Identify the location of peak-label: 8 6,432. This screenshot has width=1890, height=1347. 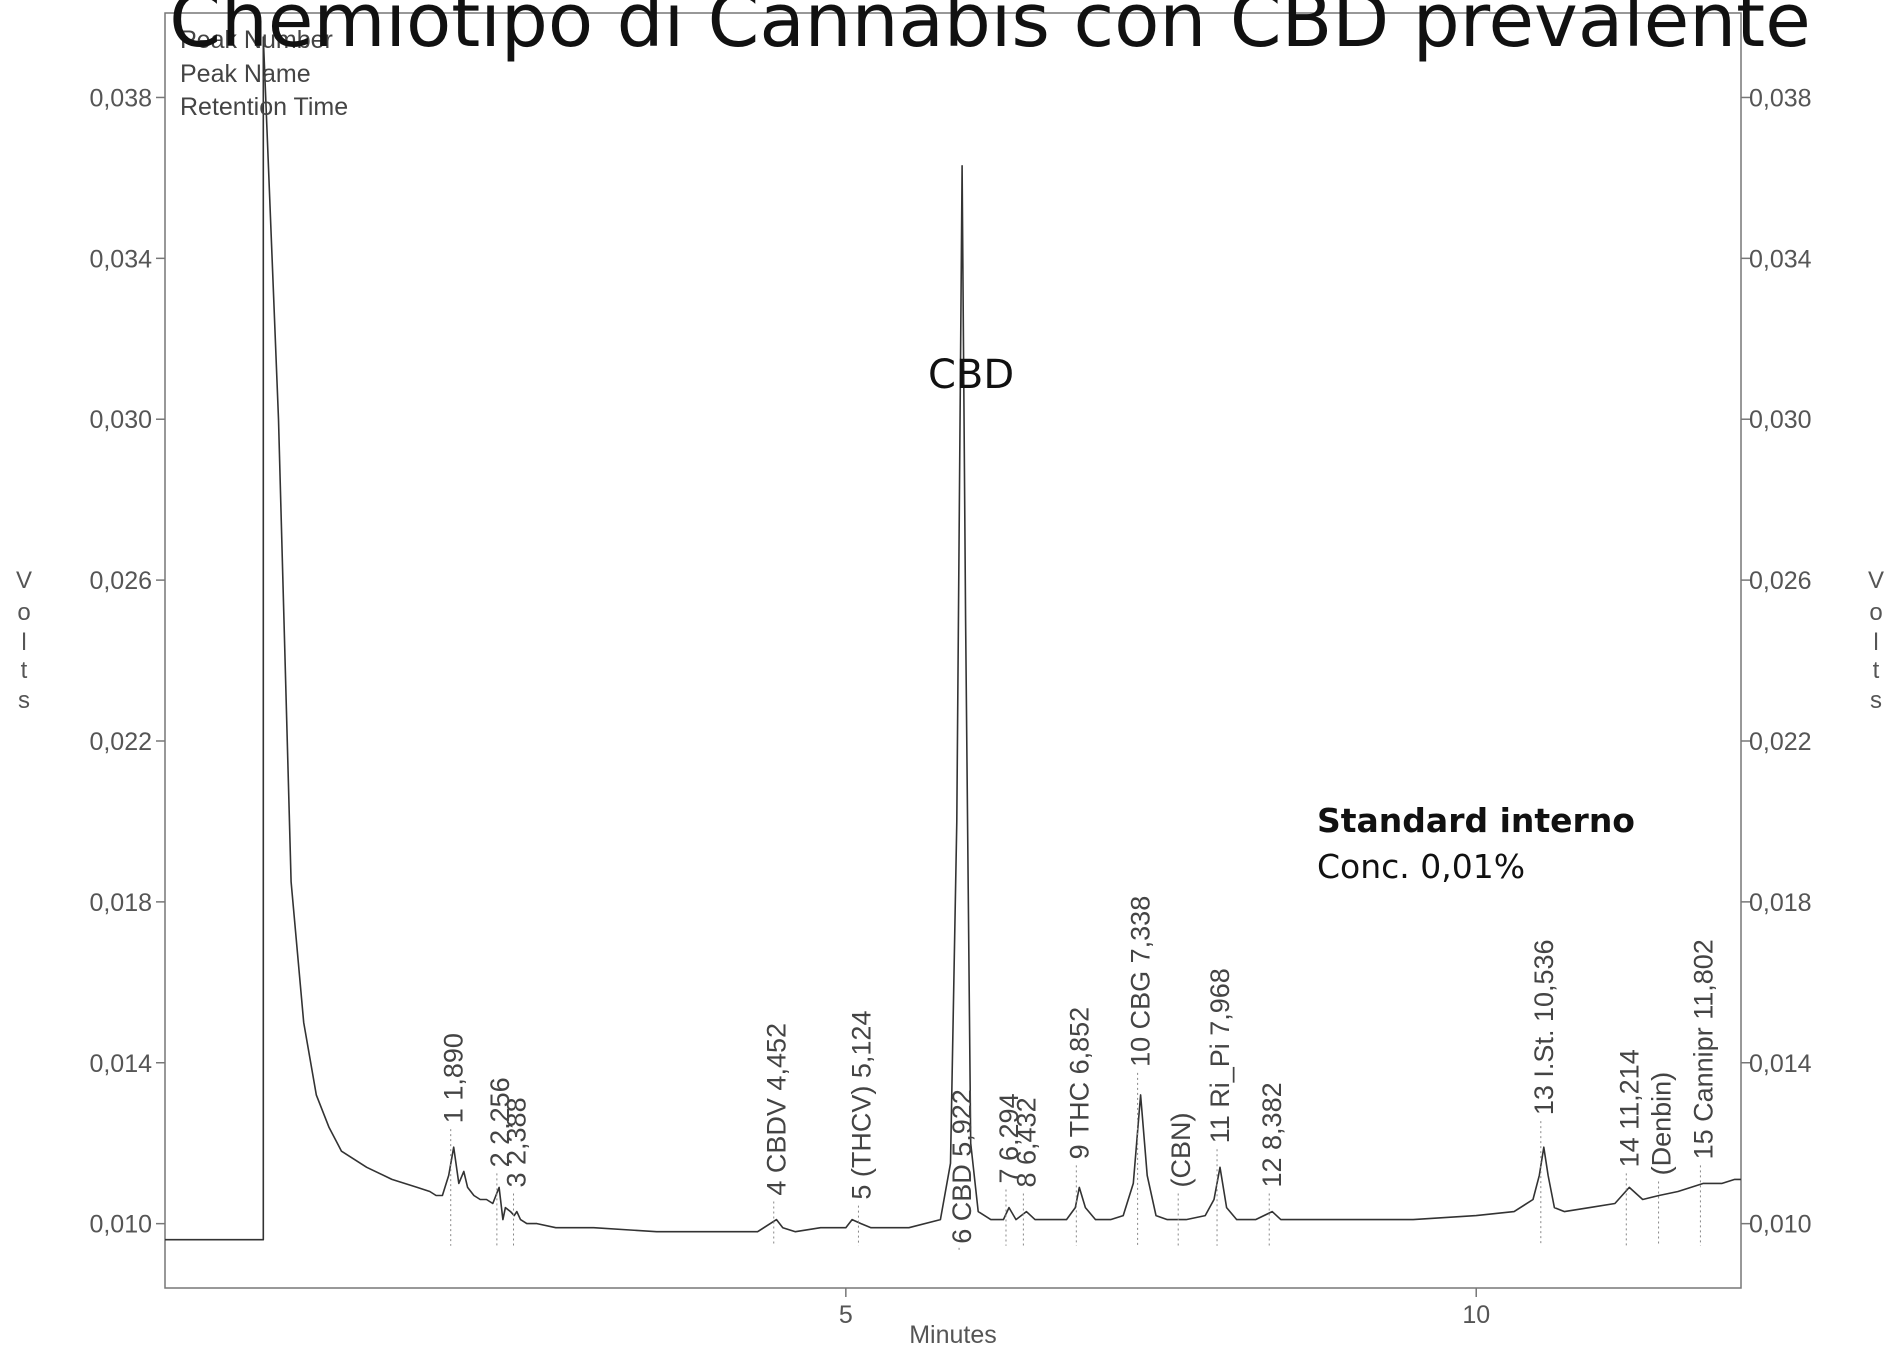
(1026, 1142).